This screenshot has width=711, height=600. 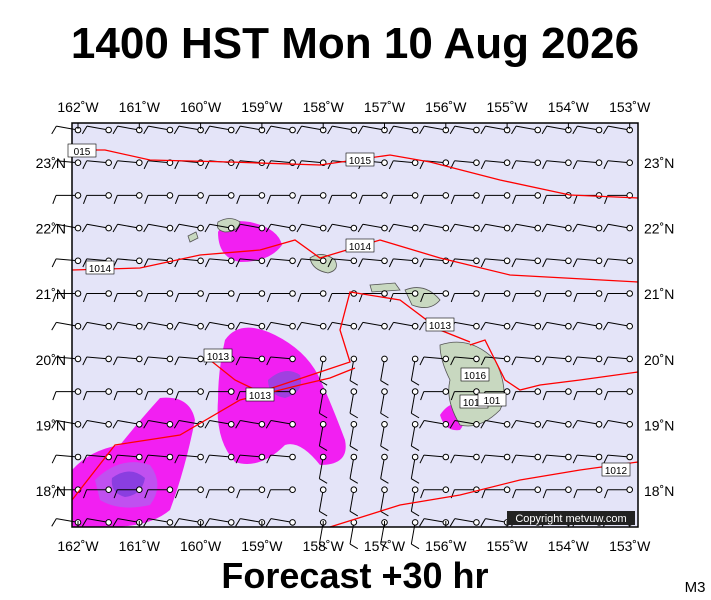 I want to click on lon-label: 161˚W, so click(x=140, y=546).